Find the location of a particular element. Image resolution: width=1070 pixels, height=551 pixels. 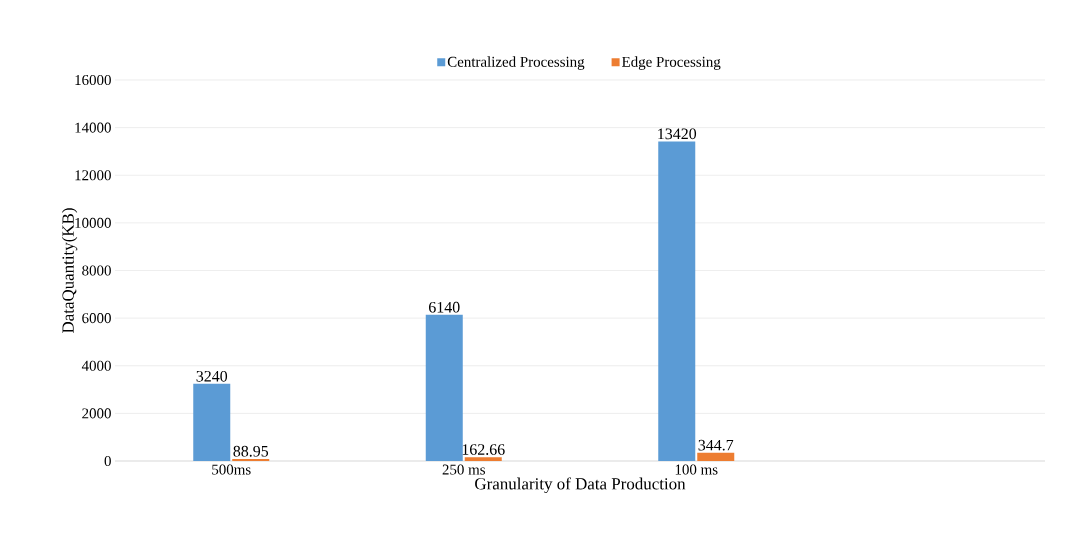

data-label: 162.66 is located at coordinates (483, 449).